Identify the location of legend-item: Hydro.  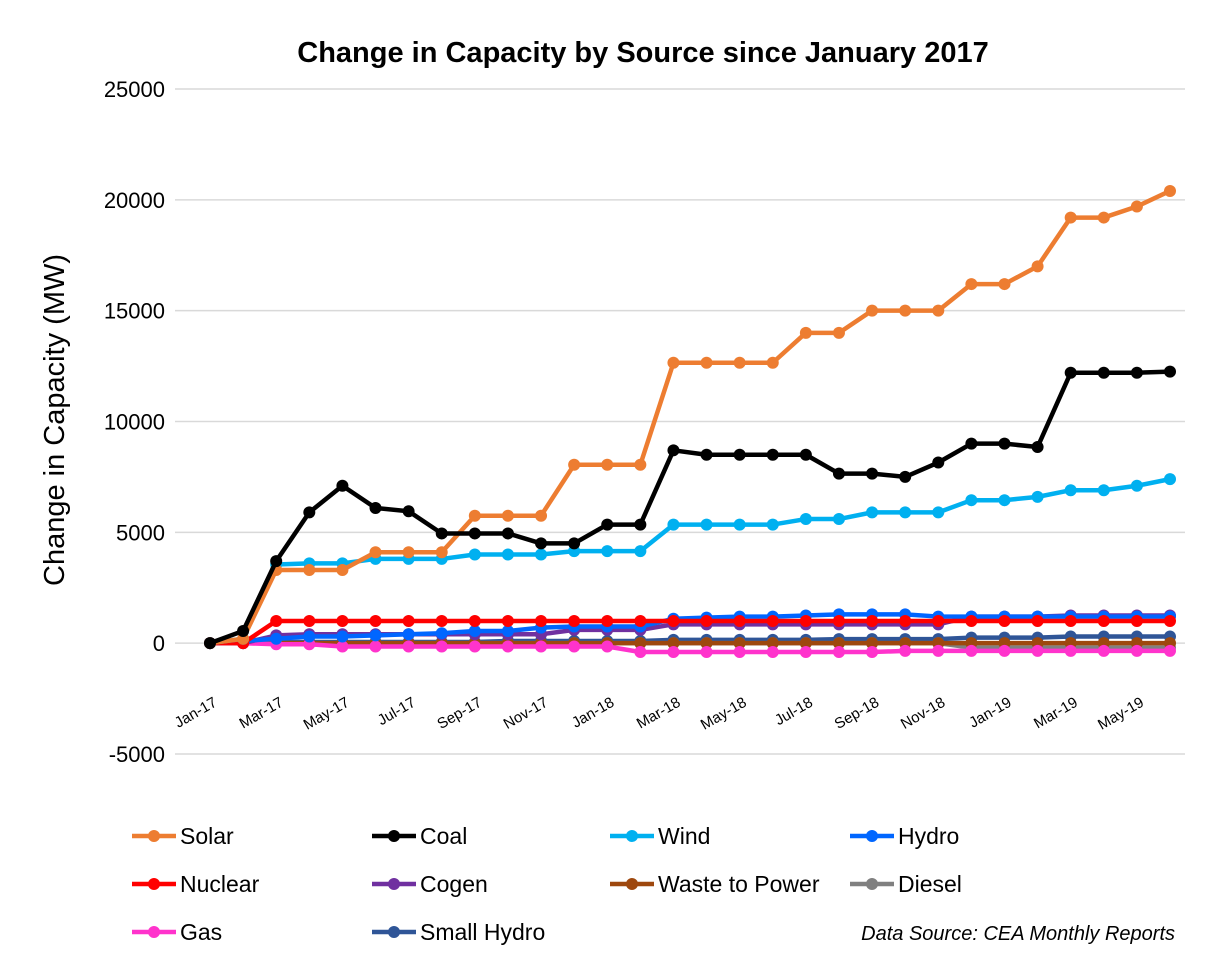
(904, 836).